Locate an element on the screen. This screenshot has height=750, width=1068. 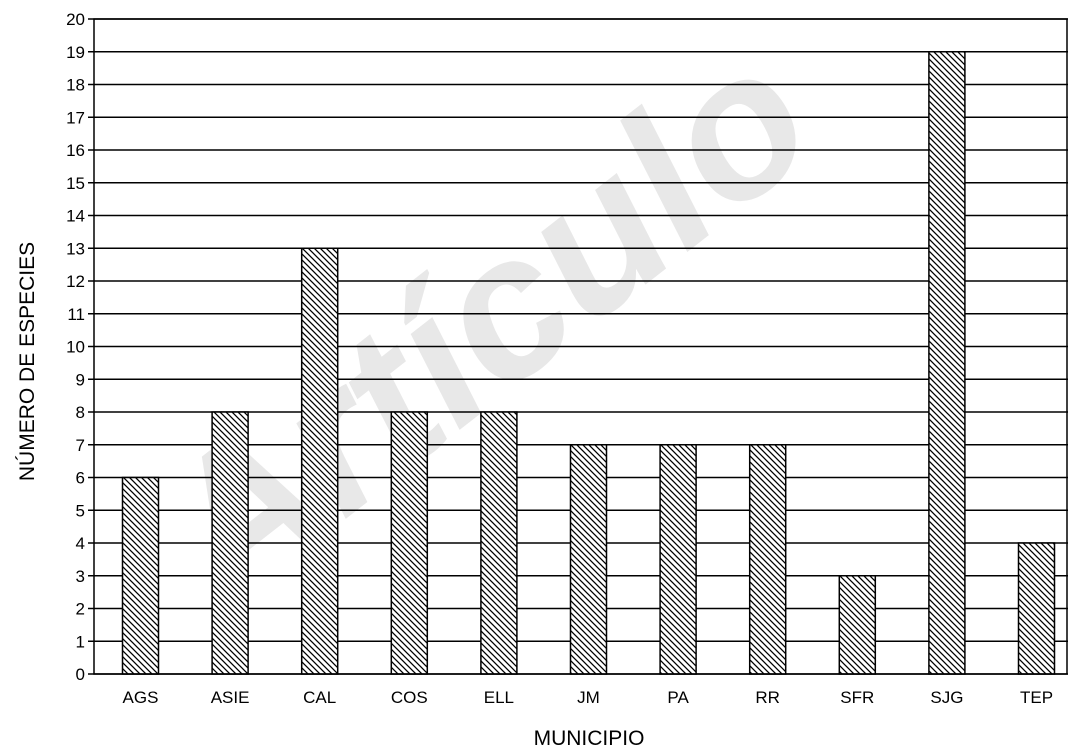
x-tick-label: ASIE is located at coordinates (230, 697).